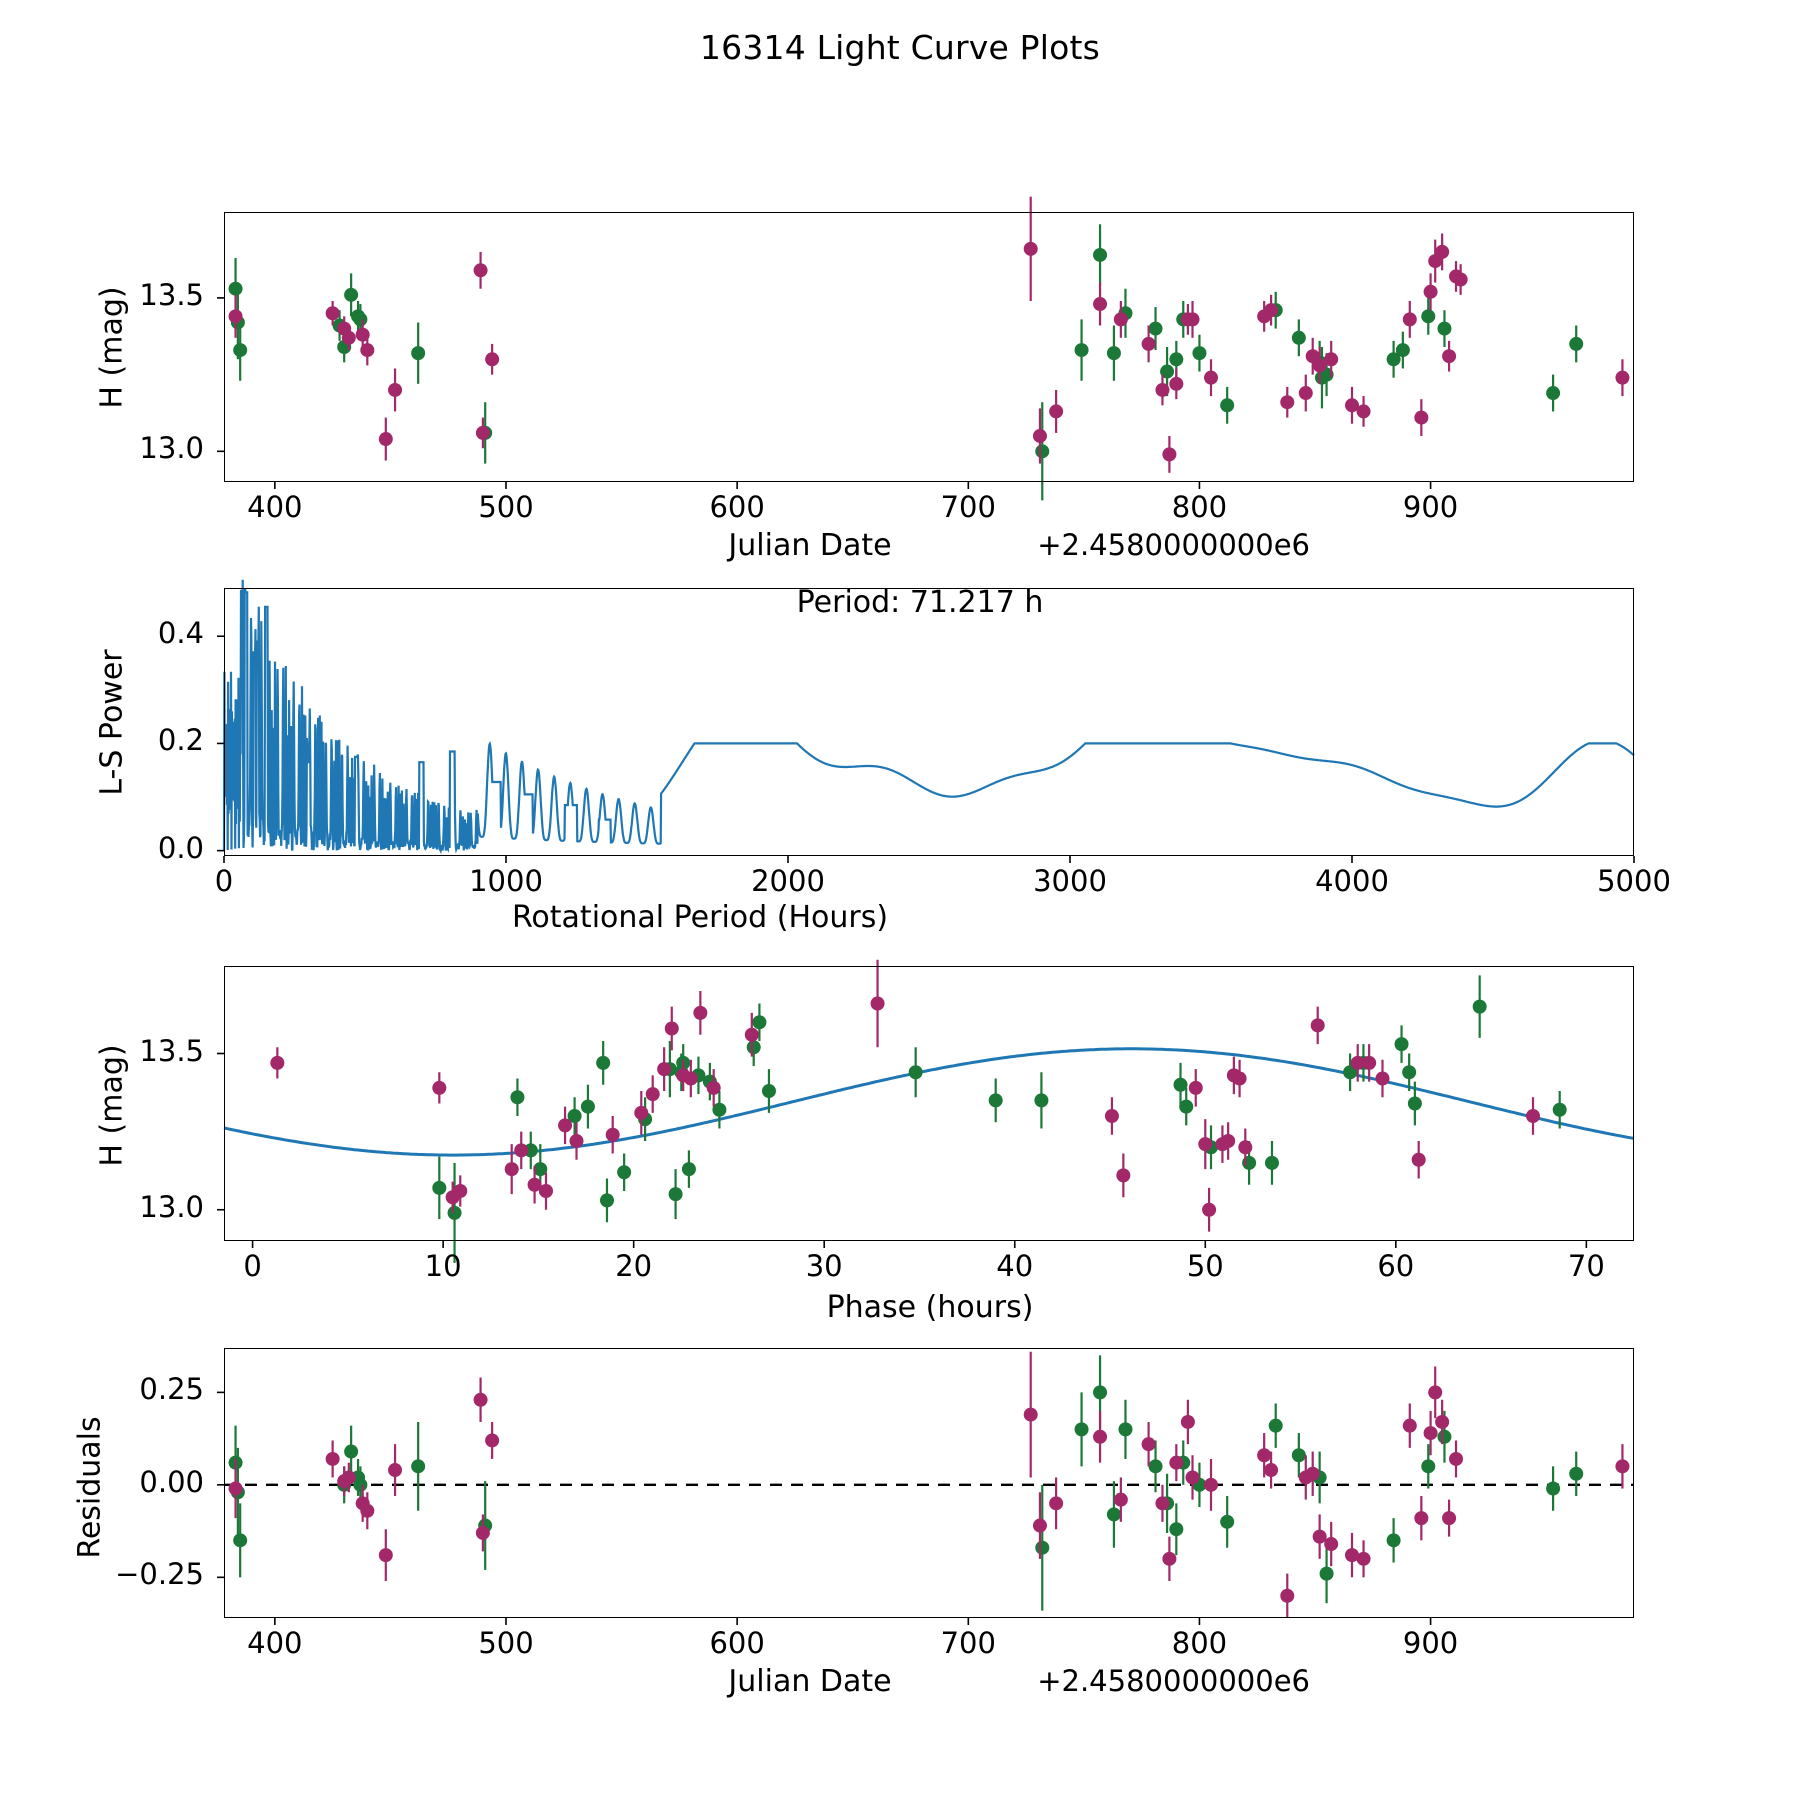 The image size is (1800, 1800). I want to click on y-tick-label: 0.2, so click(180, 740).